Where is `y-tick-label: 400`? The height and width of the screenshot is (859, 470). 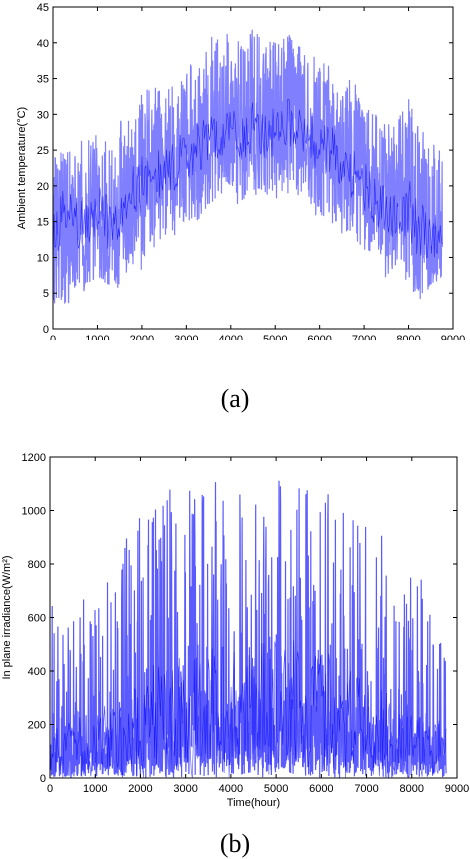 y-tick-label: 400 is located at coordinates (37, 672).